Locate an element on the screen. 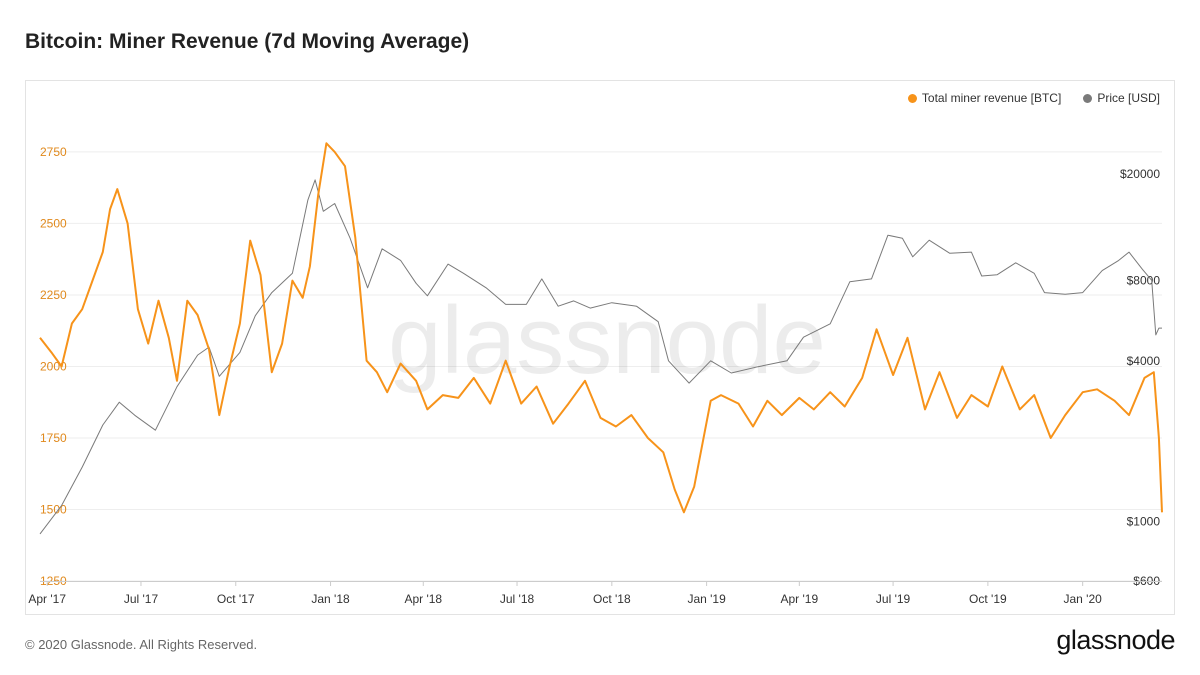 Image resolution: width=1200 pixels, height=675 pixels. legend-price-label: Price [USD] is located at coordinates (1128, 98).